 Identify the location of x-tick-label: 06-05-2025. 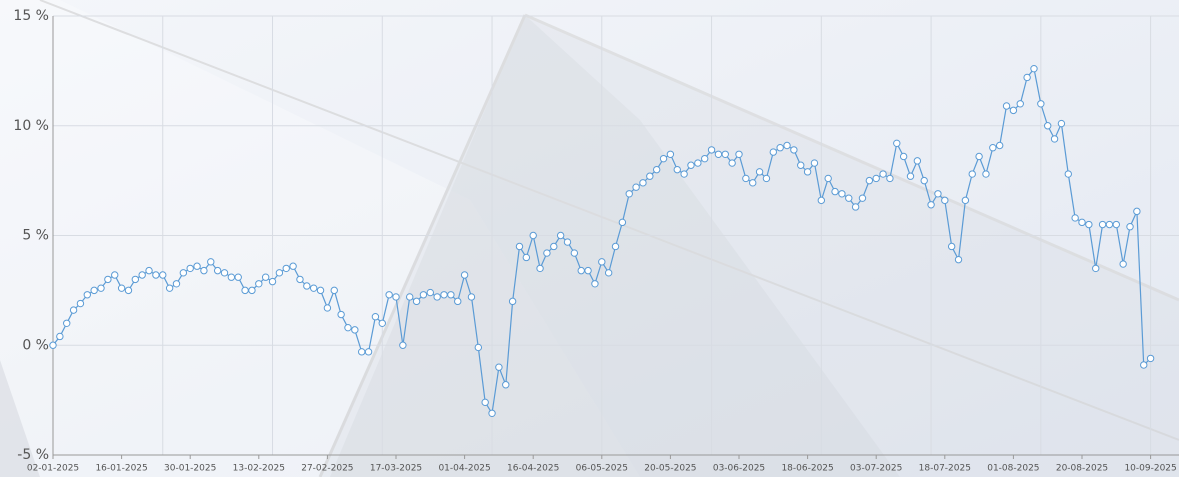
(602, 469).